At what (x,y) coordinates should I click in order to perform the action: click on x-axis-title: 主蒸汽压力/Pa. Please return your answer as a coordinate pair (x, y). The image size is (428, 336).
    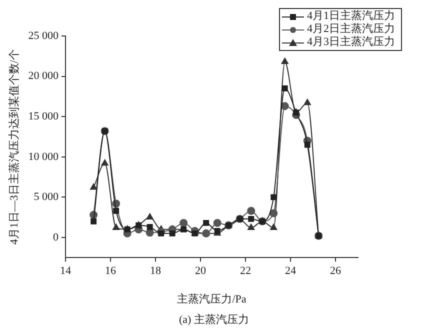
    Looking at the image, I should click on (211, 299).